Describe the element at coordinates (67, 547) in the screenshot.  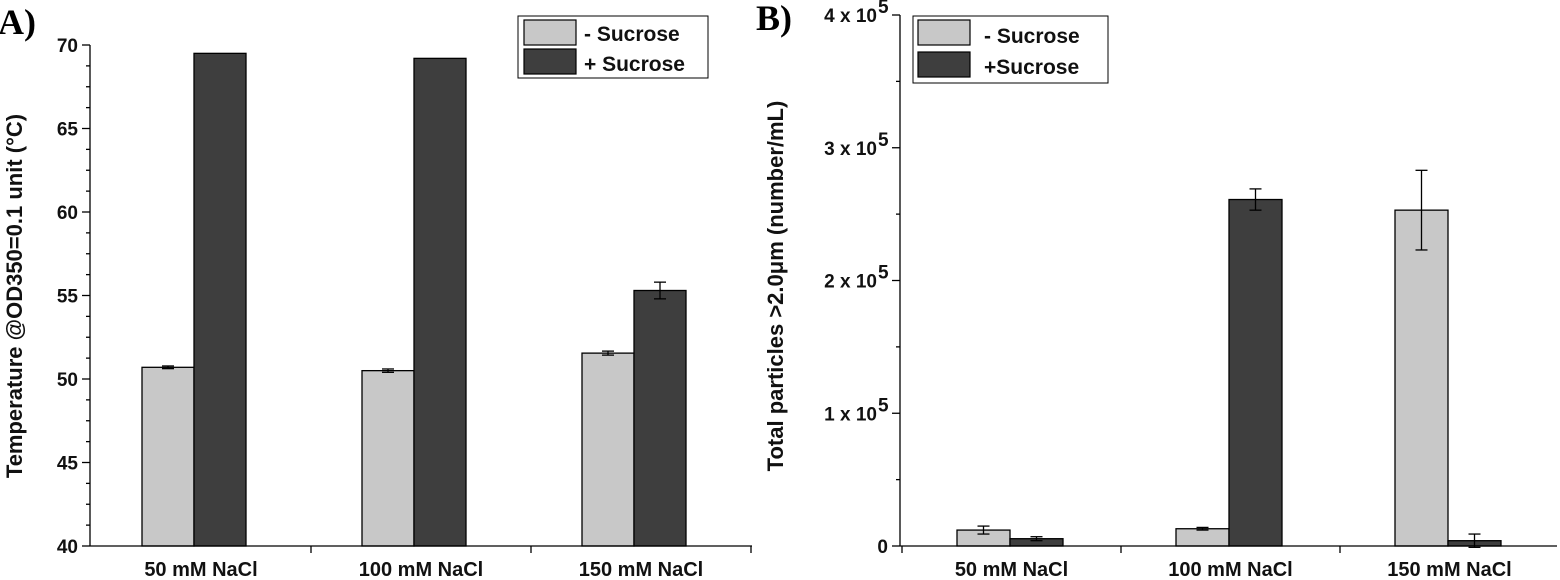
I see `y-tick-label: 40` at that location.